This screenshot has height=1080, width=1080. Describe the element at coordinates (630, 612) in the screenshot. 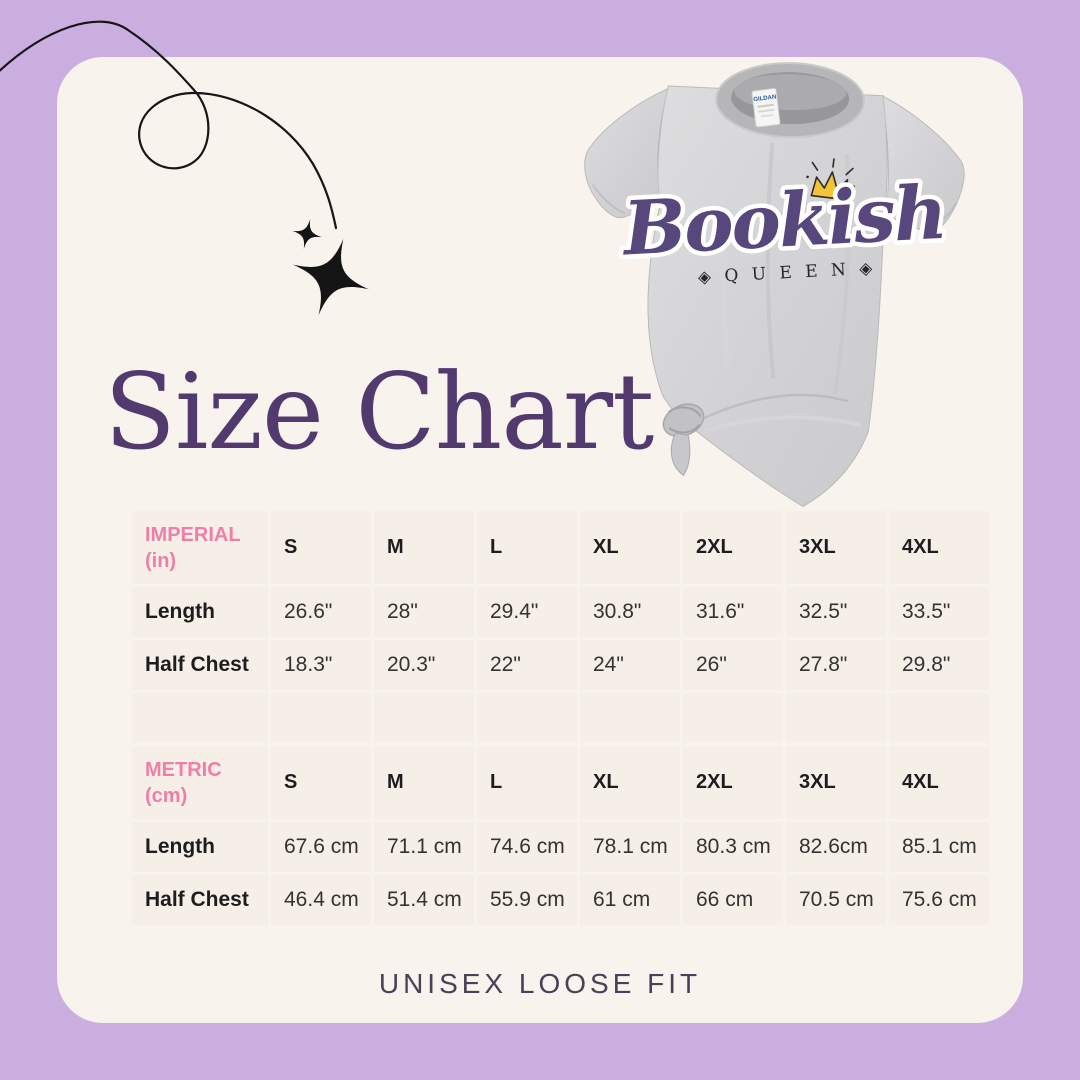

I see `table-cell: 30.8"` at that location.